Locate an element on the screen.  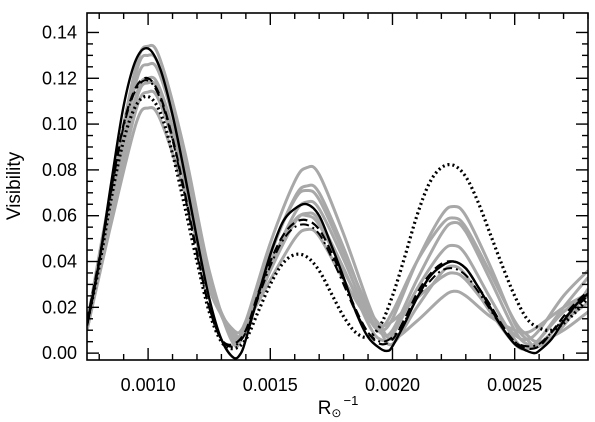
y-tick-label: 0.04 is located at coordinates (59, 262).